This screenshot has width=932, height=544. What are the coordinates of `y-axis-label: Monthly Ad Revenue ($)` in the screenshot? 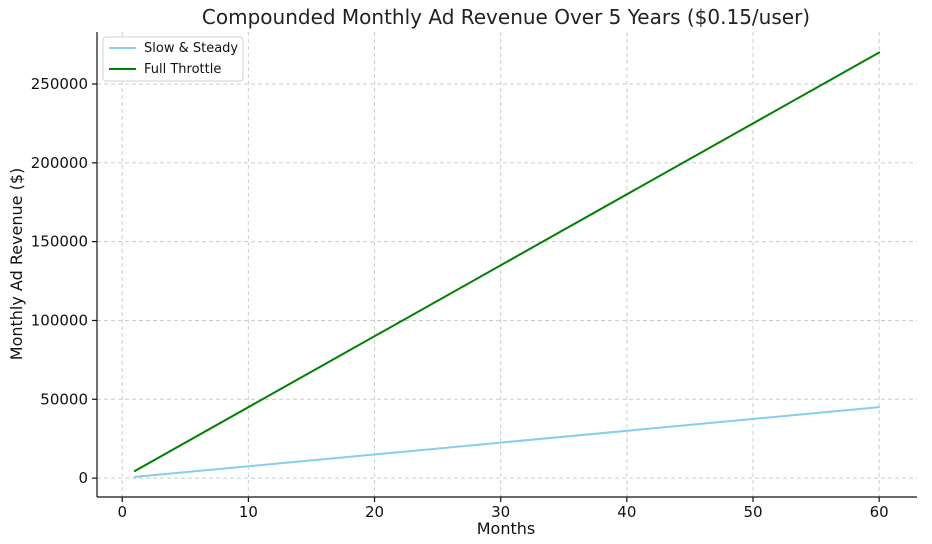 It's located at (16, 264).